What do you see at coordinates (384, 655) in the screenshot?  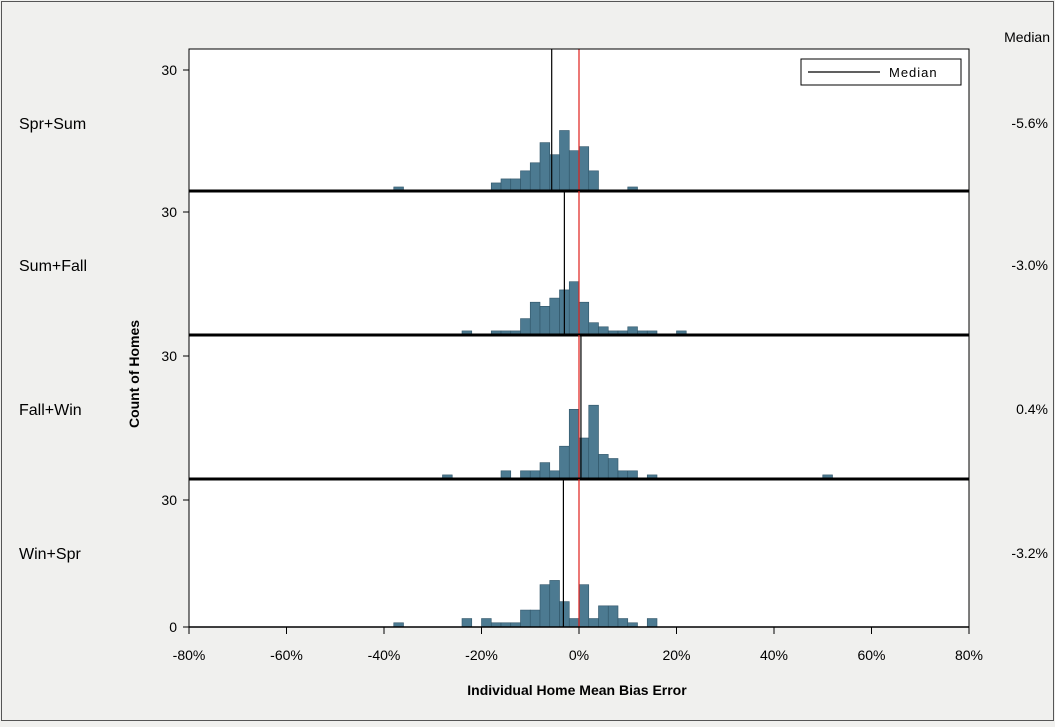 I see `x-tick-label: -40%` at bounding box center [384, 655].